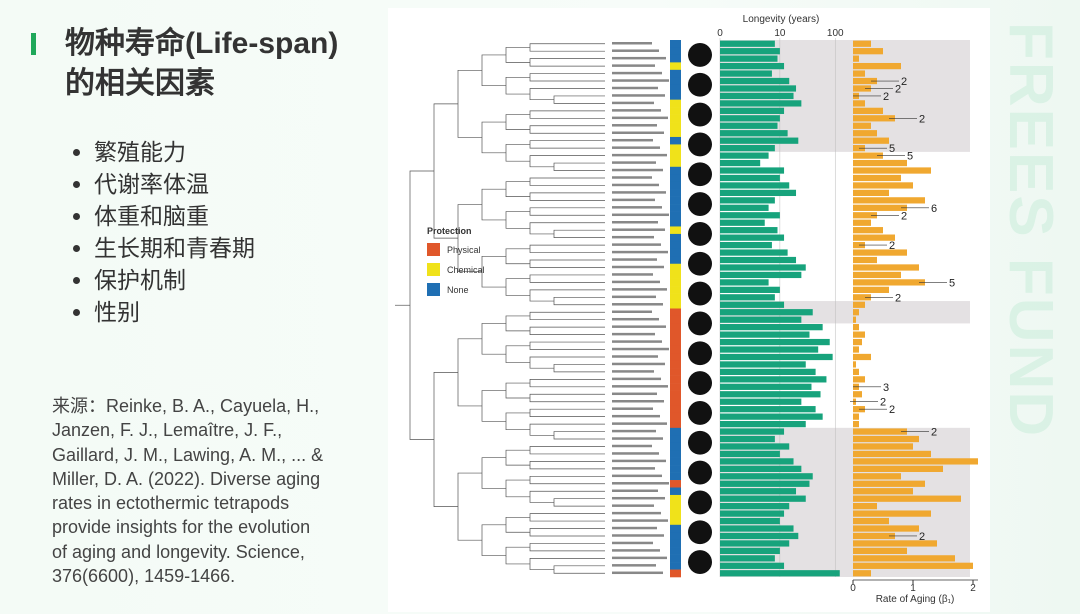 The image size is (1080, 614). What do you see at coordinates (449, 231) in the screenshot?
I see `legend-title: Protection` at bounding box center [449, 231].